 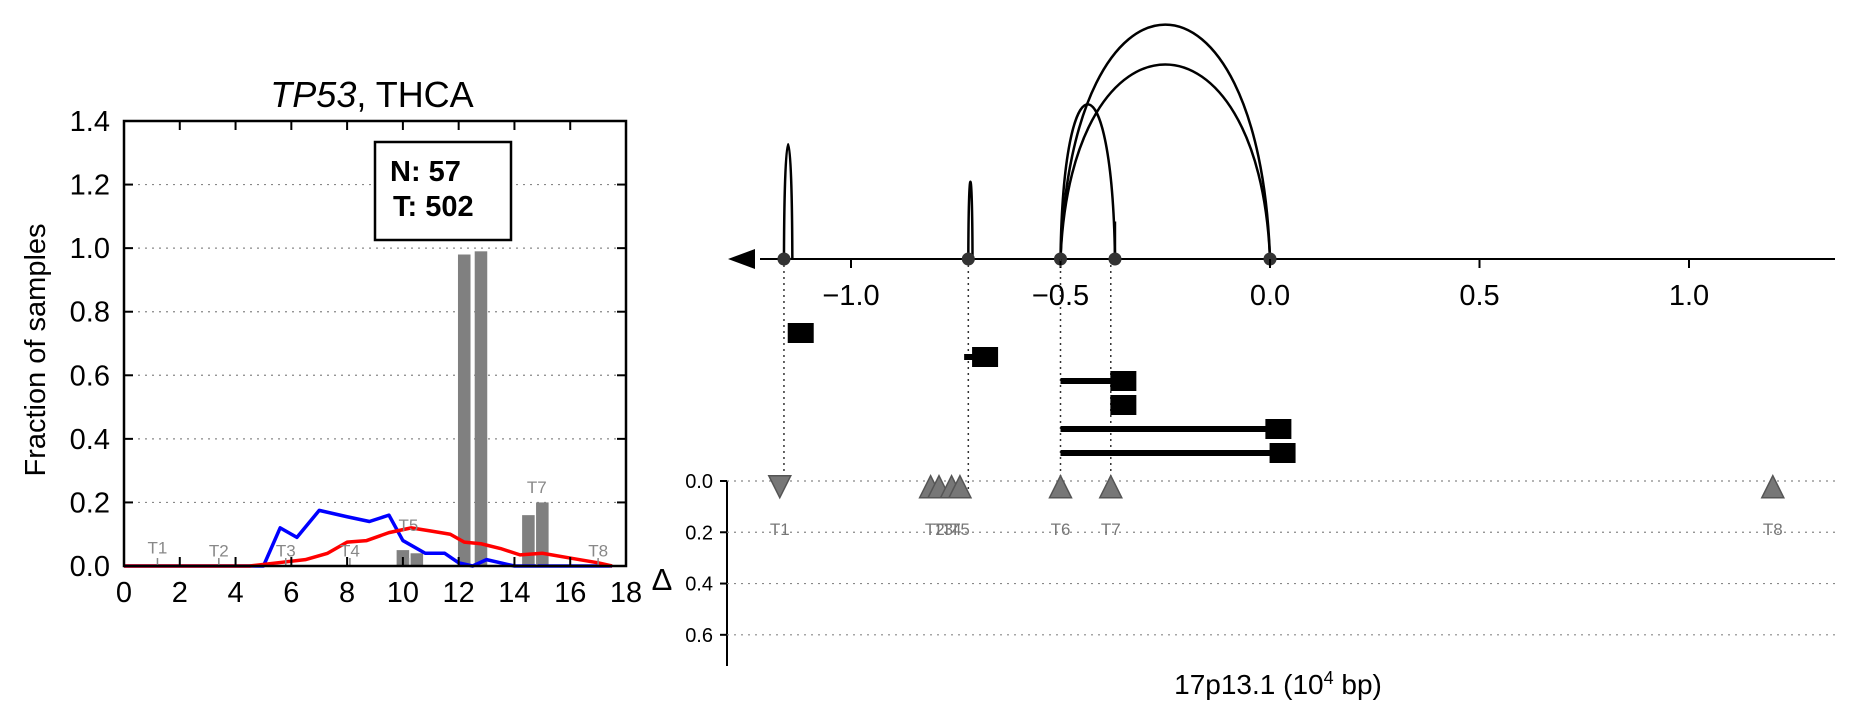 I want to click on x-tick-label: 4, so click(x=235, y=593).